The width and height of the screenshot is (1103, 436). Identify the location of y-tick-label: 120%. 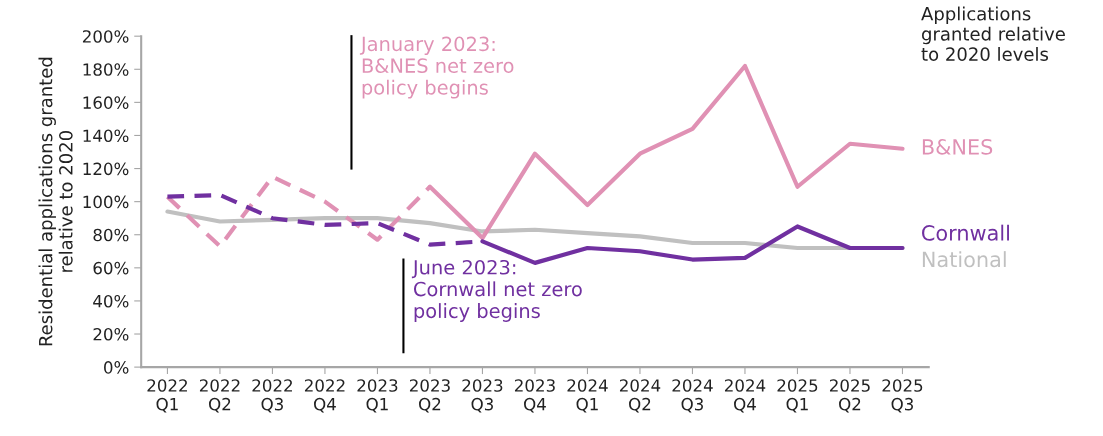
(106, 169).